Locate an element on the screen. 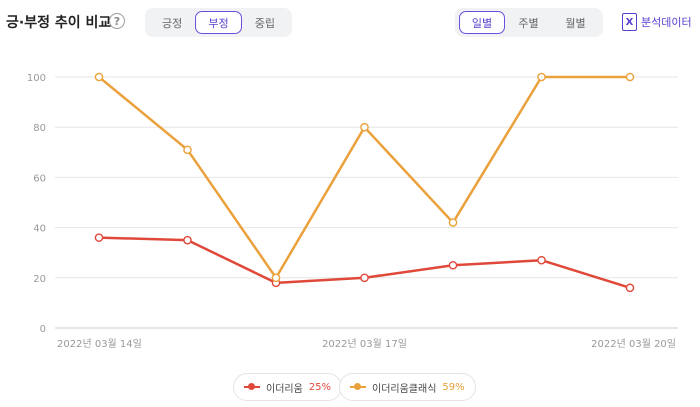 This screenshot has width=700, height=407. y-tick-label: 80 is located at coordinates (39, 128).